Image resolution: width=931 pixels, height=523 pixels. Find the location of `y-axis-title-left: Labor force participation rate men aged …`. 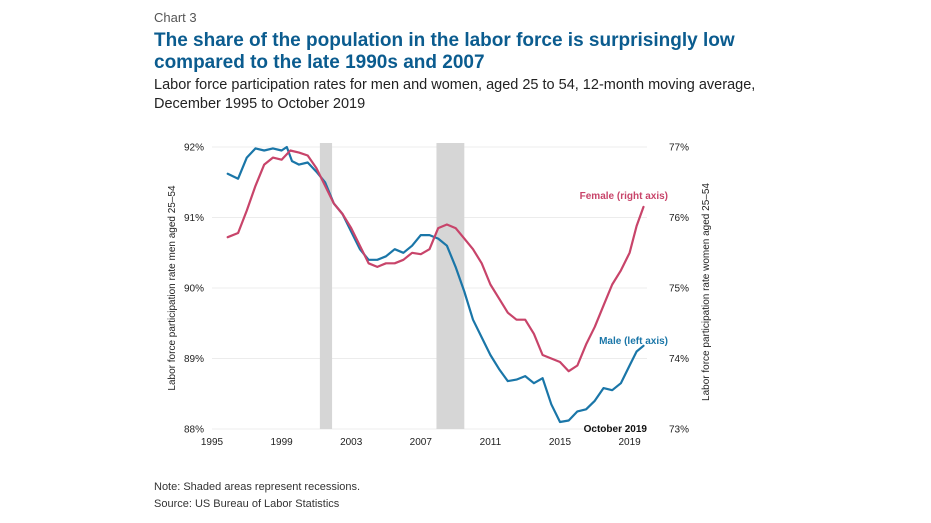

y-axis-title-left: Labor force participation rate men aged … is located at coordinates (172, 288).